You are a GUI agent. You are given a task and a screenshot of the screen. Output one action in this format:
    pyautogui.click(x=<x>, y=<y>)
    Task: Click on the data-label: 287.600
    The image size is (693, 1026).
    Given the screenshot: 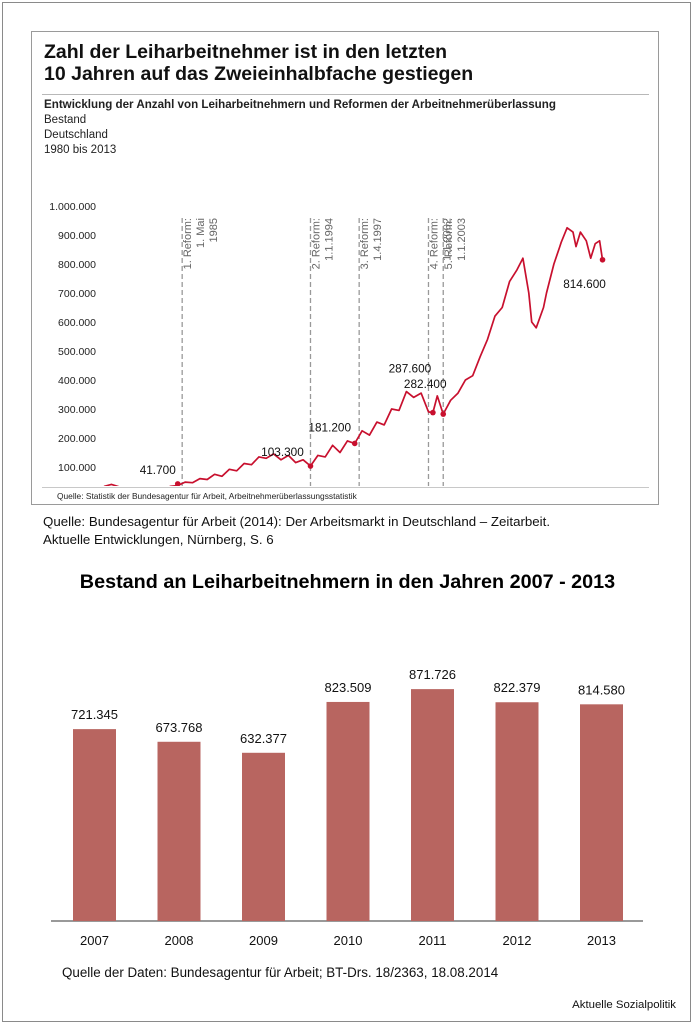 What is the action you would take?
    pyautogui.click(x=410, y=369)
    